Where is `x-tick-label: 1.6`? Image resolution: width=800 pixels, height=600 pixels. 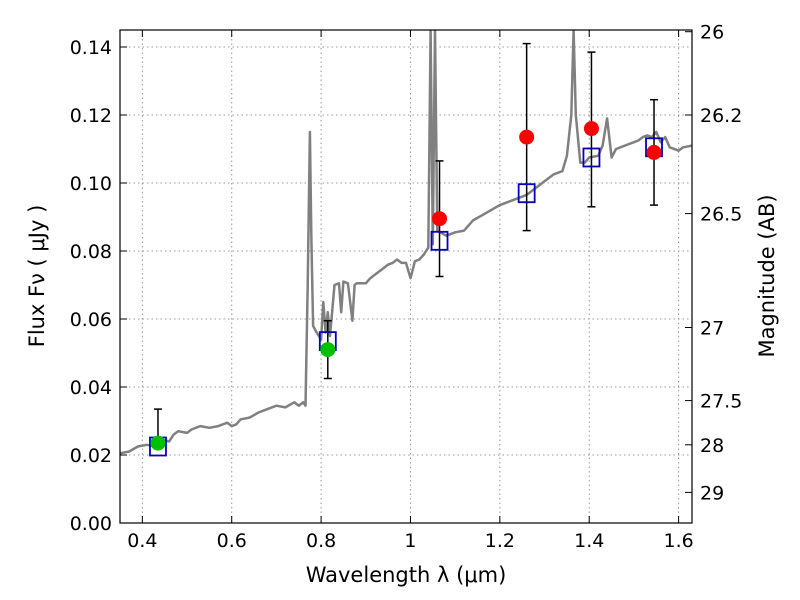 x-tick-label: 1.6 is located at coordinates (678, 541).